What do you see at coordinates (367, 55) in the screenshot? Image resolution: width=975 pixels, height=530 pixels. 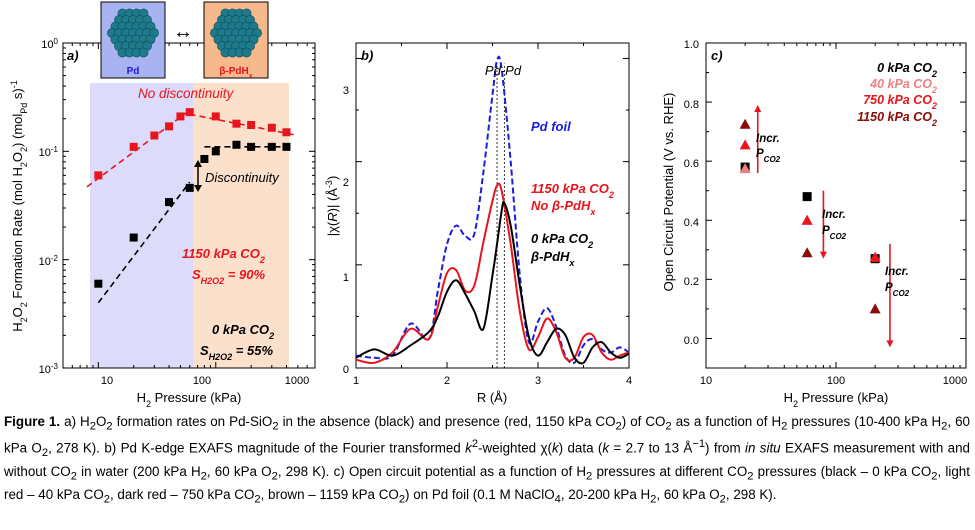 I see `panel-b-label: b)` at bounding box center [367, 55].